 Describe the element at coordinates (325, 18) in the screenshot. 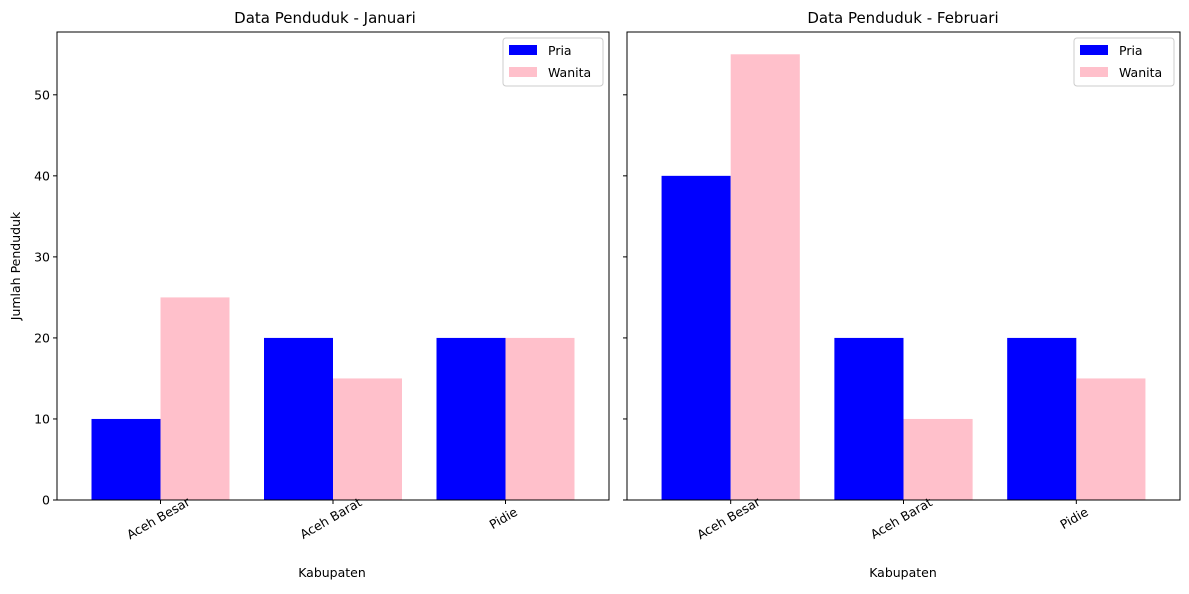

I see `chart-title: Data Penduduk - Januari` at that location.